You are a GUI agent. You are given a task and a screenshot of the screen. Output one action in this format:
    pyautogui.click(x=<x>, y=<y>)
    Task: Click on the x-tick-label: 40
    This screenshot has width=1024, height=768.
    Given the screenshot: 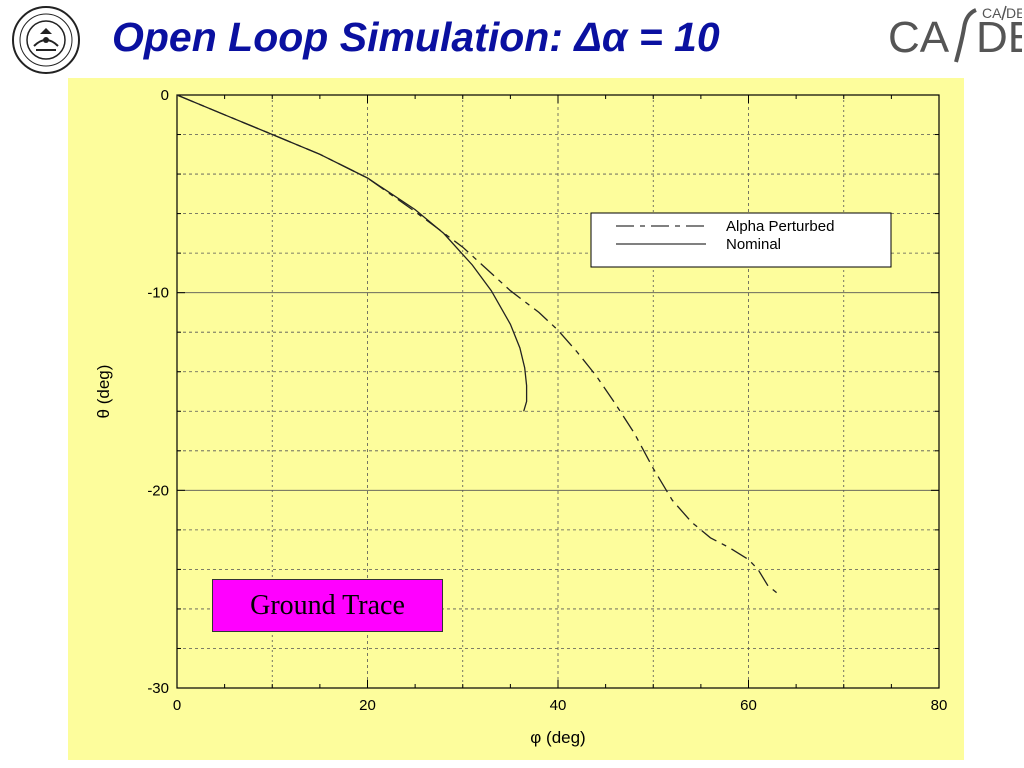 What is the action you would take?
    pyautogui.click(x=558, y=705)
    